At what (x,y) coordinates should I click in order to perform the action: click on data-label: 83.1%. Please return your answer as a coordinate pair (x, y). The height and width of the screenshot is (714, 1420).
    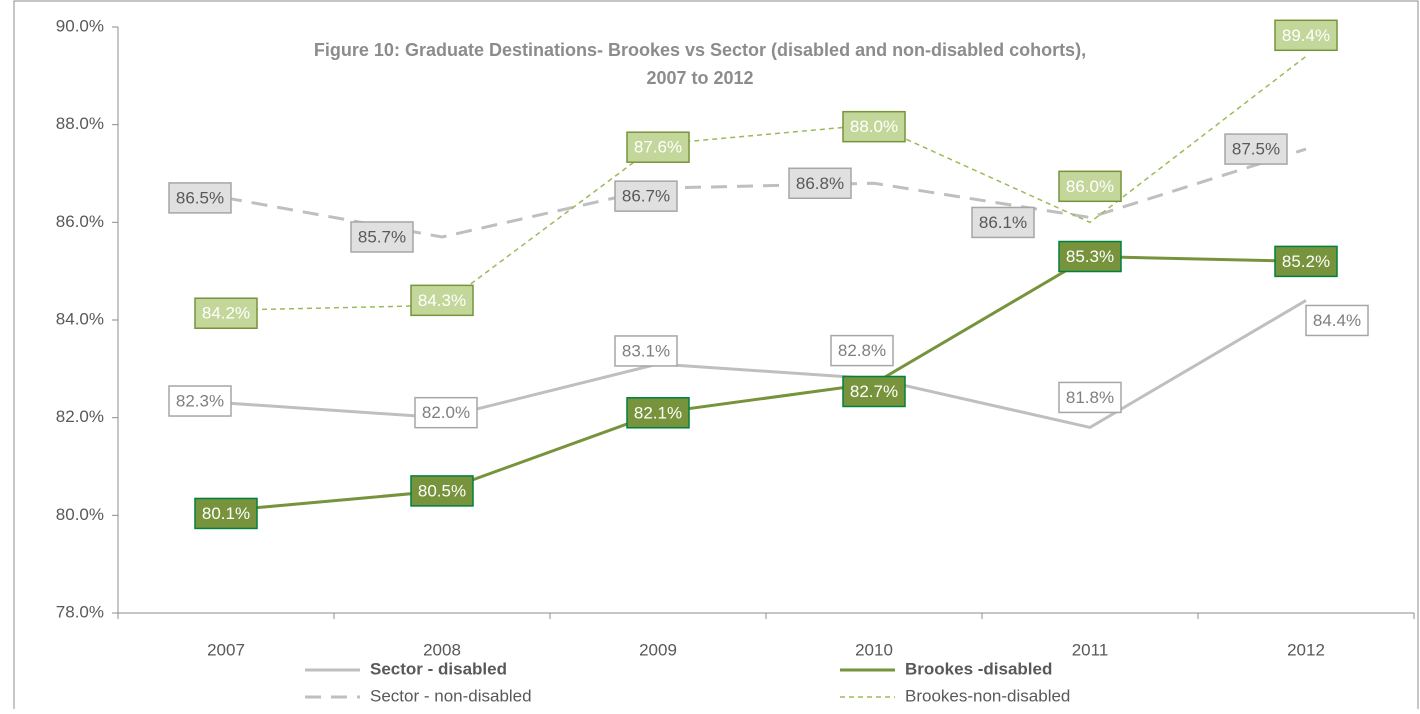
    Looking at the image, I should click on (646, 350).